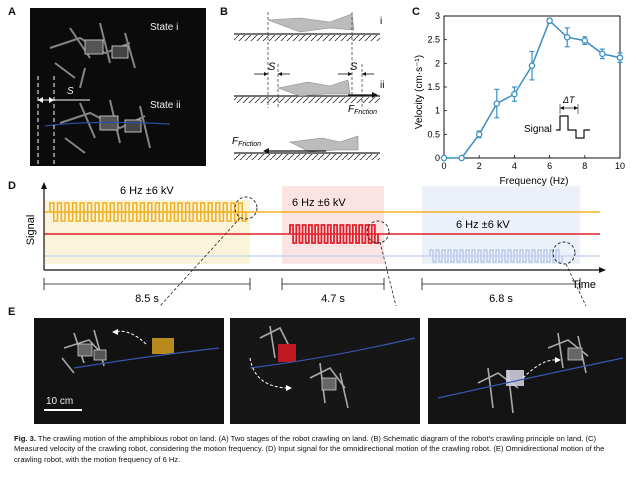 The image size is (636, 481). Describe the element at coordinates (60, 401) in the screenshot. I see `scale-bar-label: 10 cm` at that location.